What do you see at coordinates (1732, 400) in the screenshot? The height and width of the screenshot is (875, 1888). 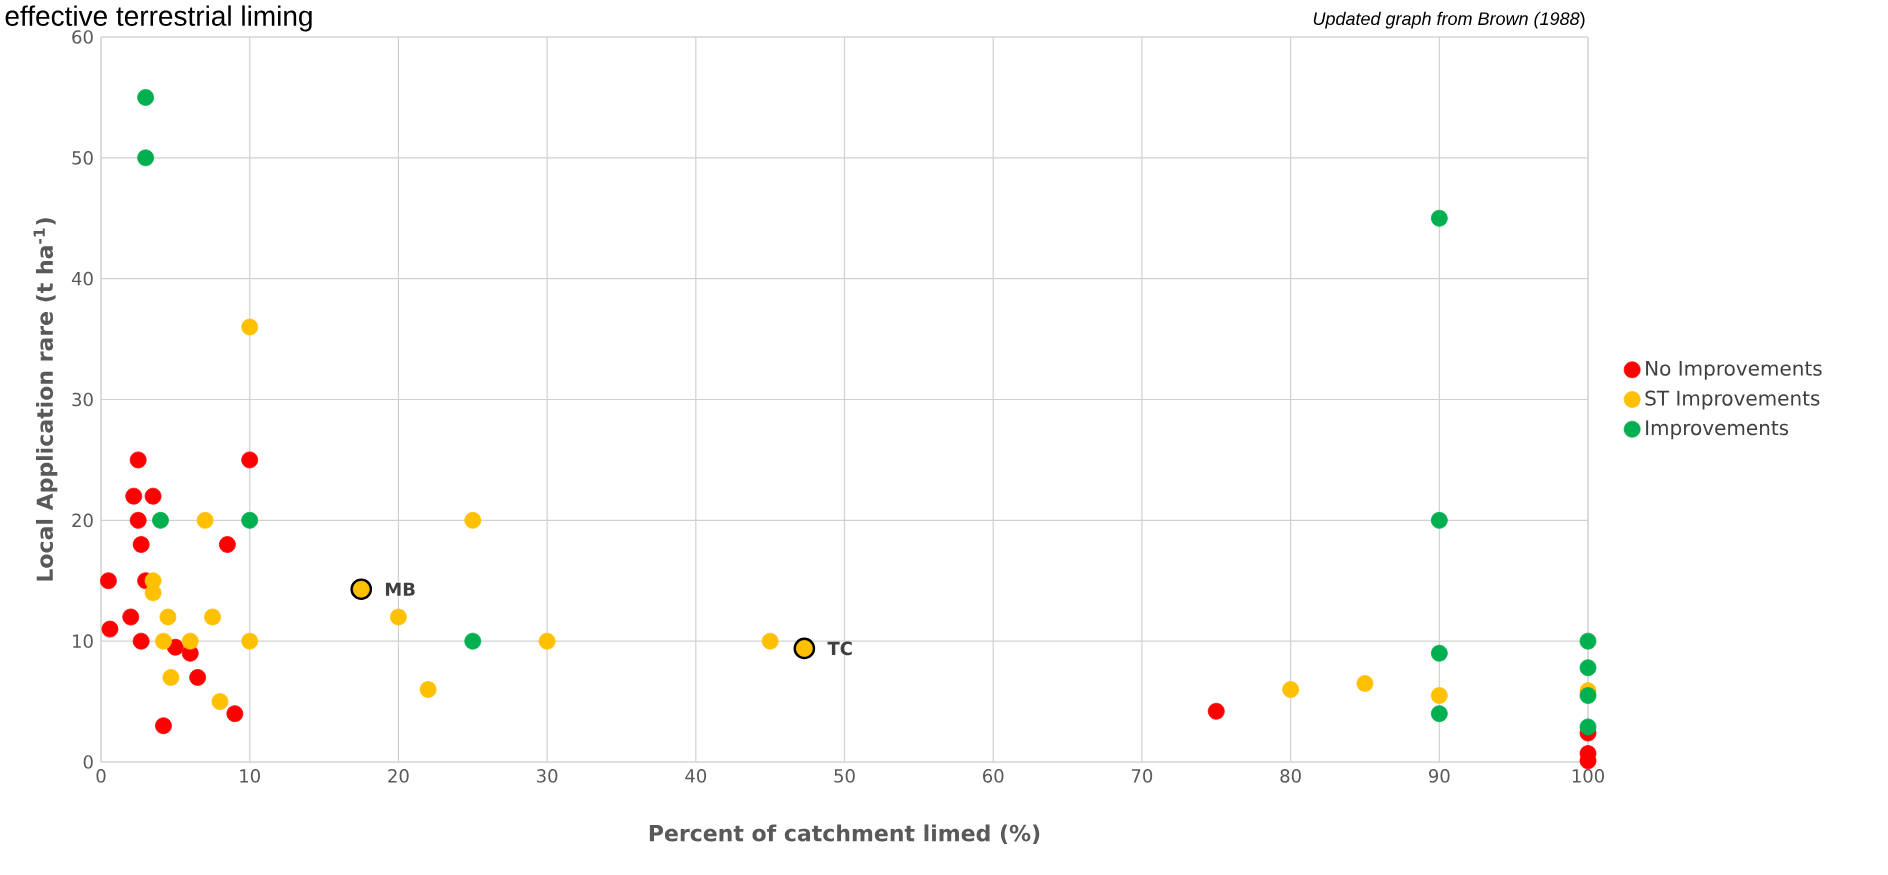 I see `legend-label: ST Improvements` at bounding box center [1732, 400].